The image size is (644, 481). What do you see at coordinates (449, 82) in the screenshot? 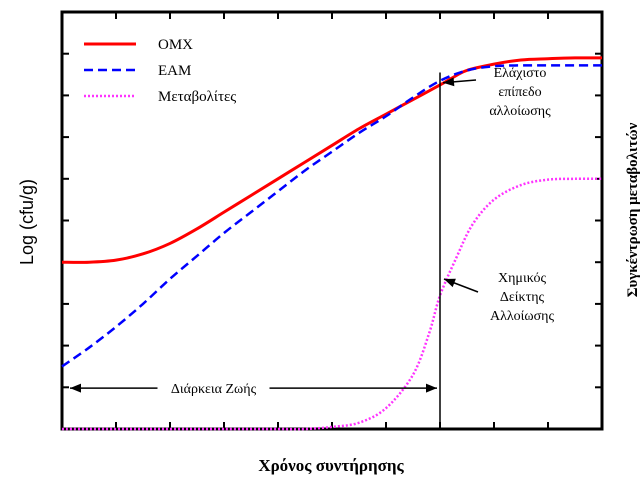
I see `annotation-arrow-0-head` at bounding box center [449, 82].